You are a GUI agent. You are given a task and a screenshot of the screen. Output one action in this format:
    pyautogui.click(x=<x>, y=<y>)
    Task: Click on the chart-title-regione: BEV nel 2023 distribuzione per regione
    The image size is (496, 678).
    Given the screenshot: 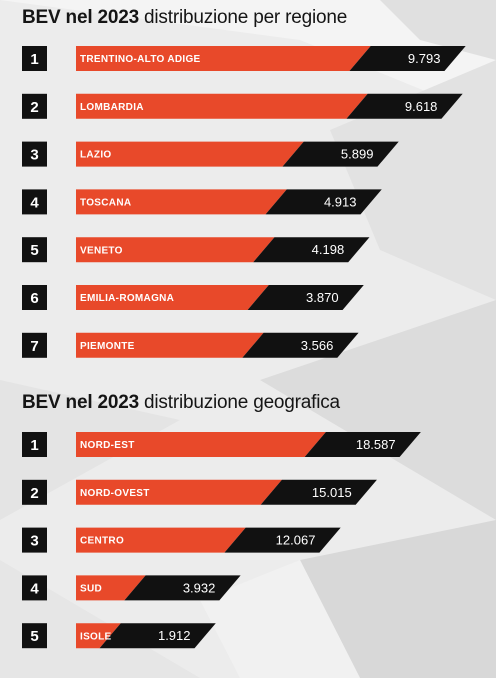 What is the action you would take?
    pyautogui.click(x=184, y=18)
    